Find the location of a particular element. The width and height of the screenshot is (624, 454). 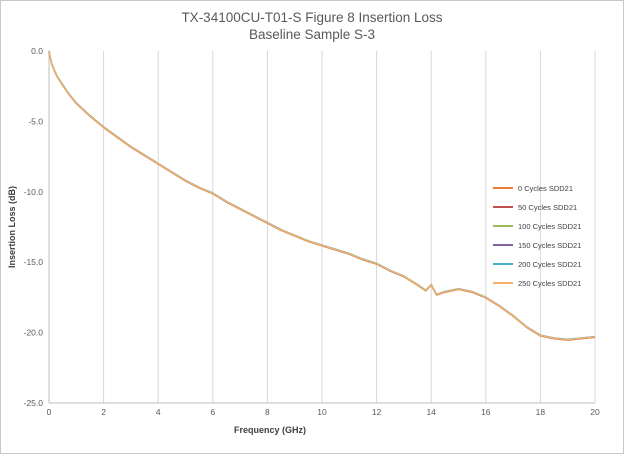

y-tick-label: -10.0 is located at coordinates (34, 192).